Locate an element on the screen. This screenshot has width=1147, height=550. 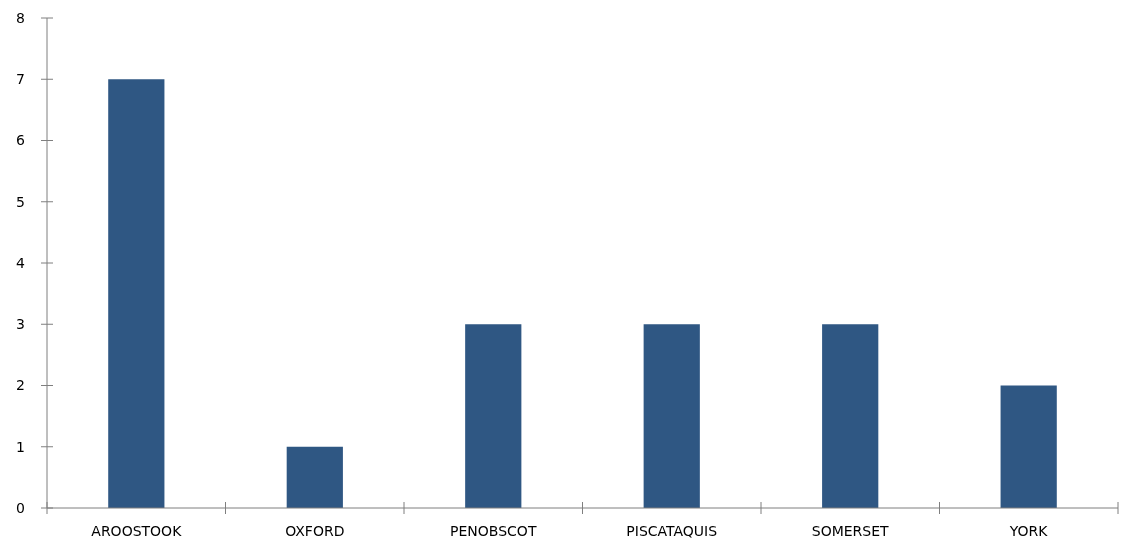
x-tick-label: SOMERSET is located at coordinates (850, 531).